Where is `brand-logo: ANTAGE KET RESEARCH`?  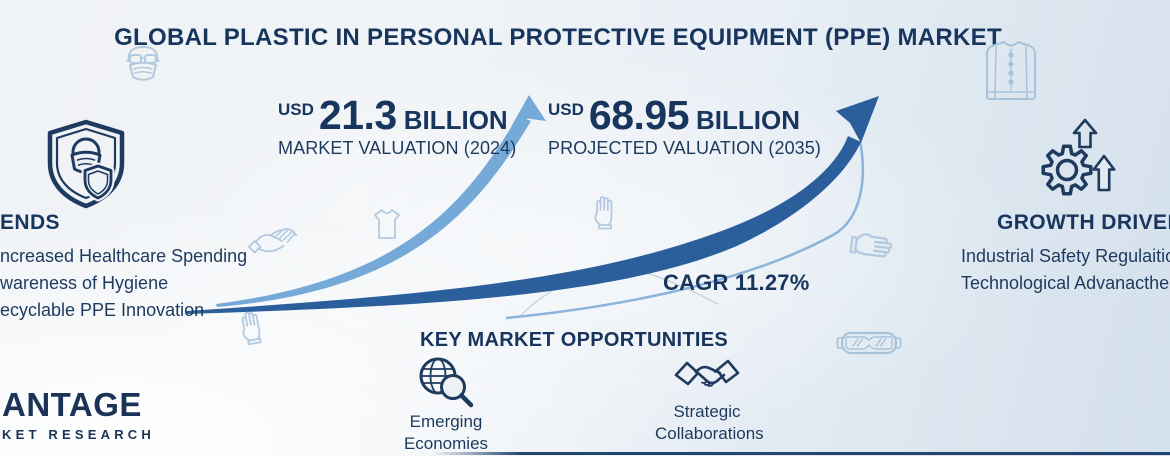 brand-logo: ANTAGE KET RESEARCH is located at coordinates (78, 415).